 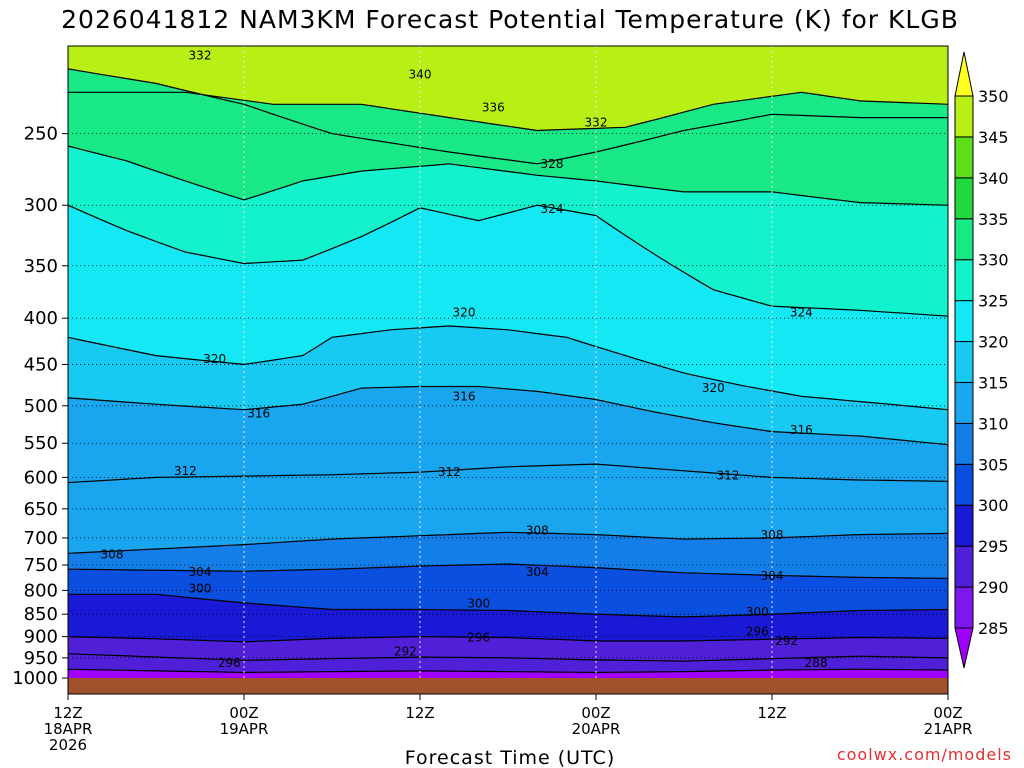 What do you see at coordinates (993, 505) in the screenshot?
I see `colorbar-label: 300` at bounding box center [993, 505].